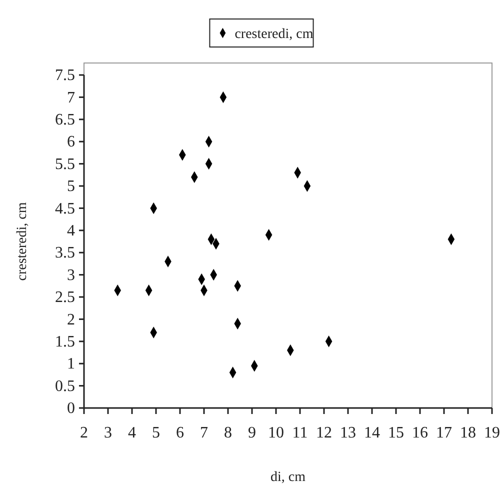  What do you see at coordinates (252, 433) in the screenshot?
I see `x-tick-label: 9` at bounding box center [252, 433].